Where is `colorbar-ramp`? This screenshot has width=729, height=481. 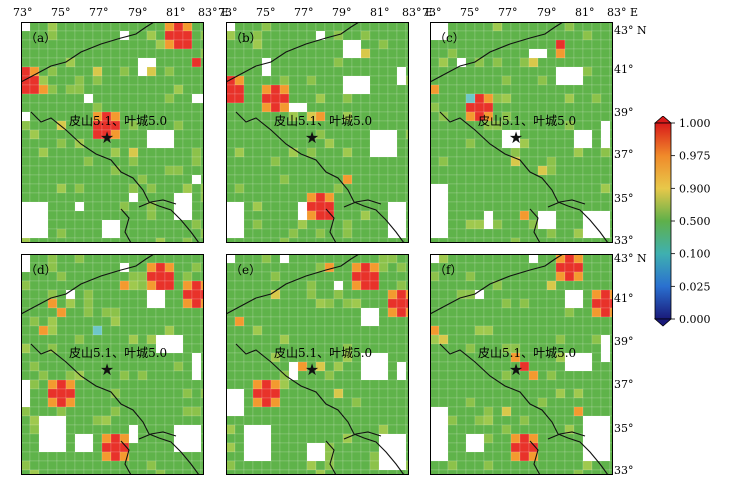
colorbar-ramp is located at coordinates (663, 221).